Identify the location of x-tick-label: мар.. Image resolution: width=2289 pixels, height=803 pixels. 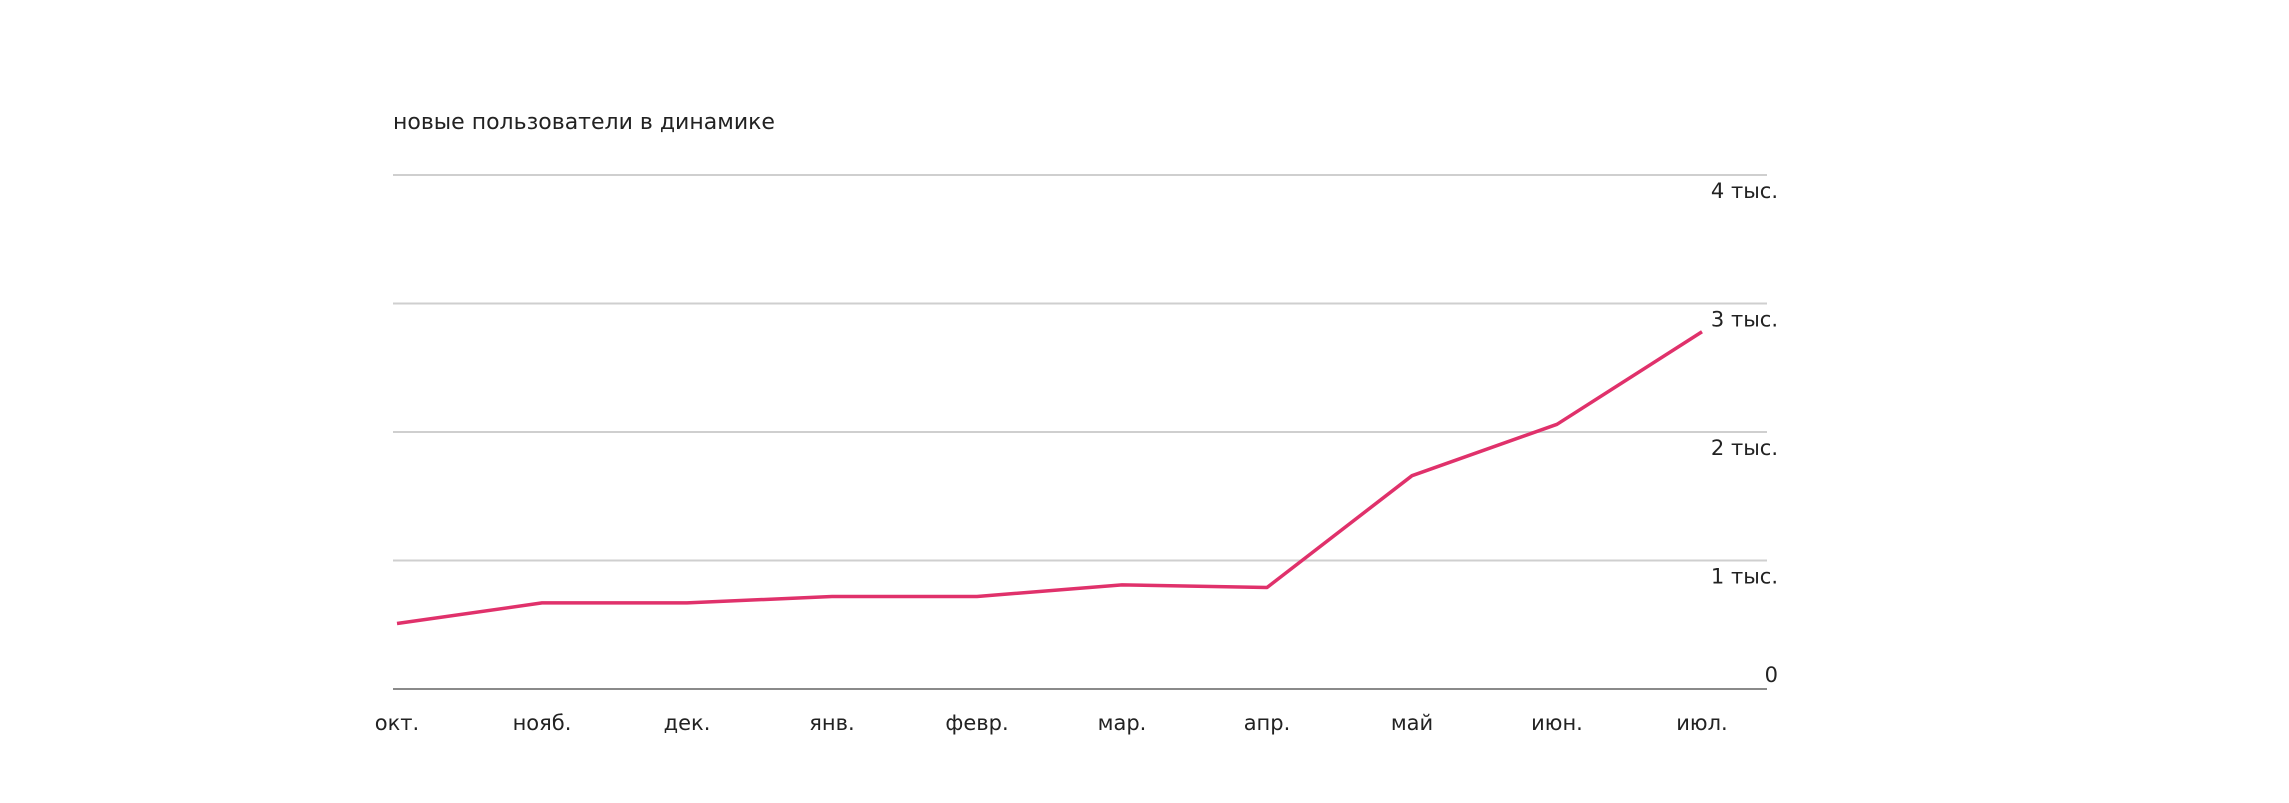
(1122, 723).